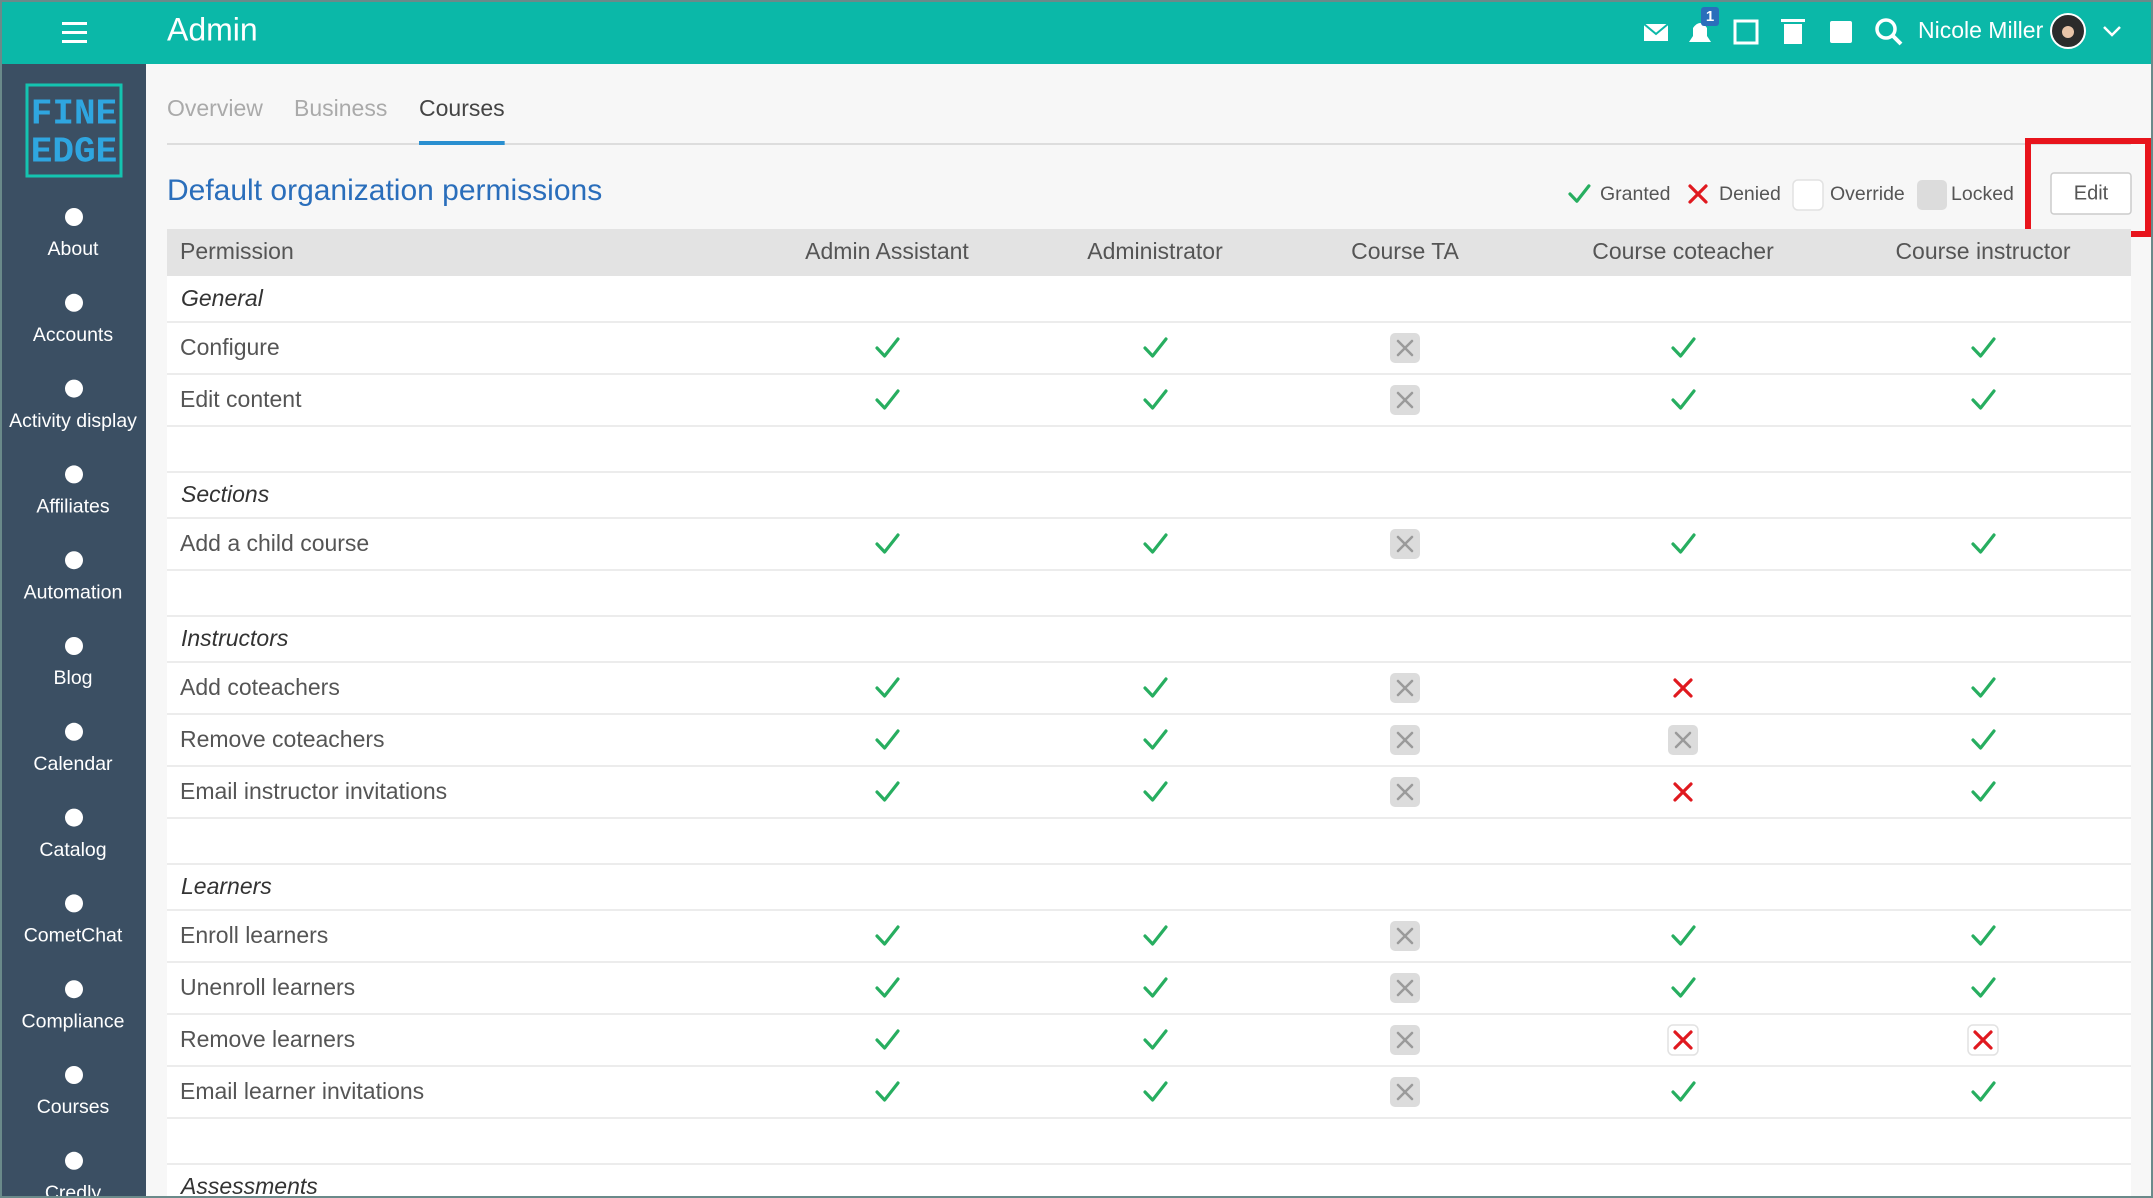 The image size is (2153, 1198). I want to click on app-title: Admin, so click(212, 29).